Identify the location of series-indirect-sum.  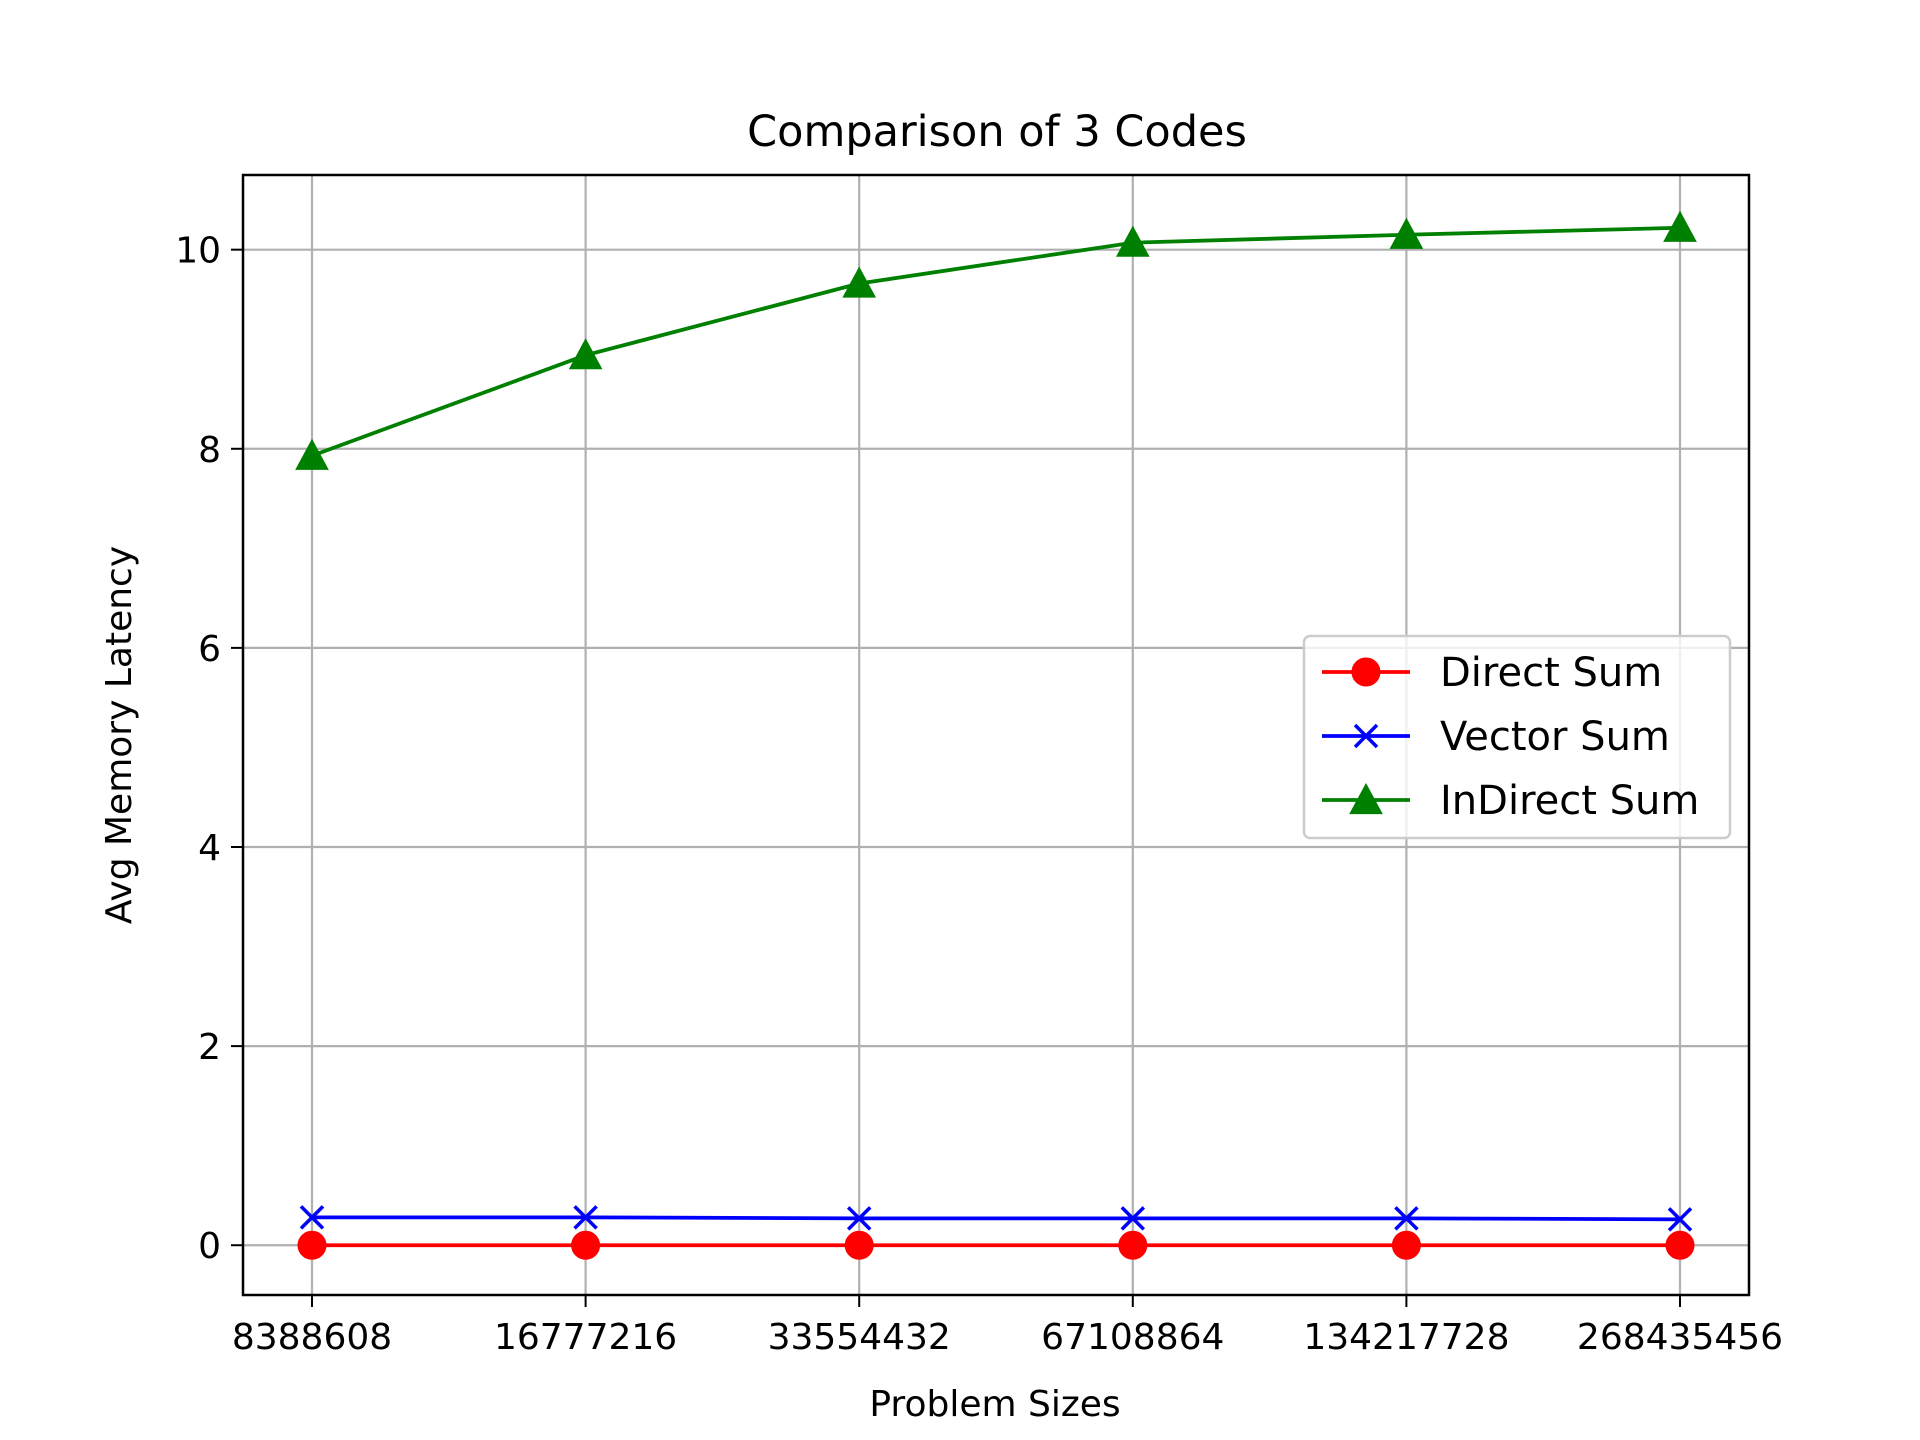
(996, 340).